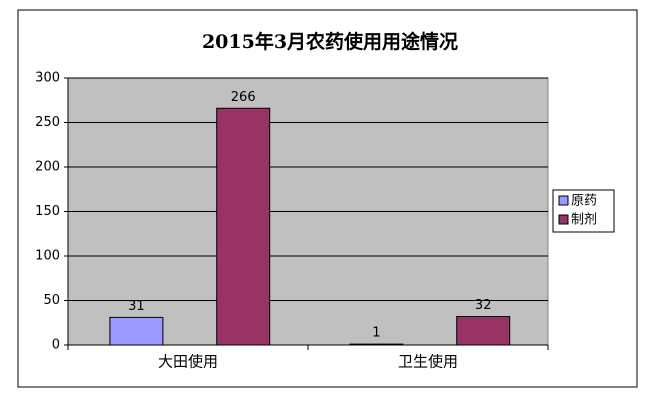 This screenshot has width=654, height=405. Describe the element at coordinates (136, 306) in the screenshot. I see `data-label: 31` at that location.